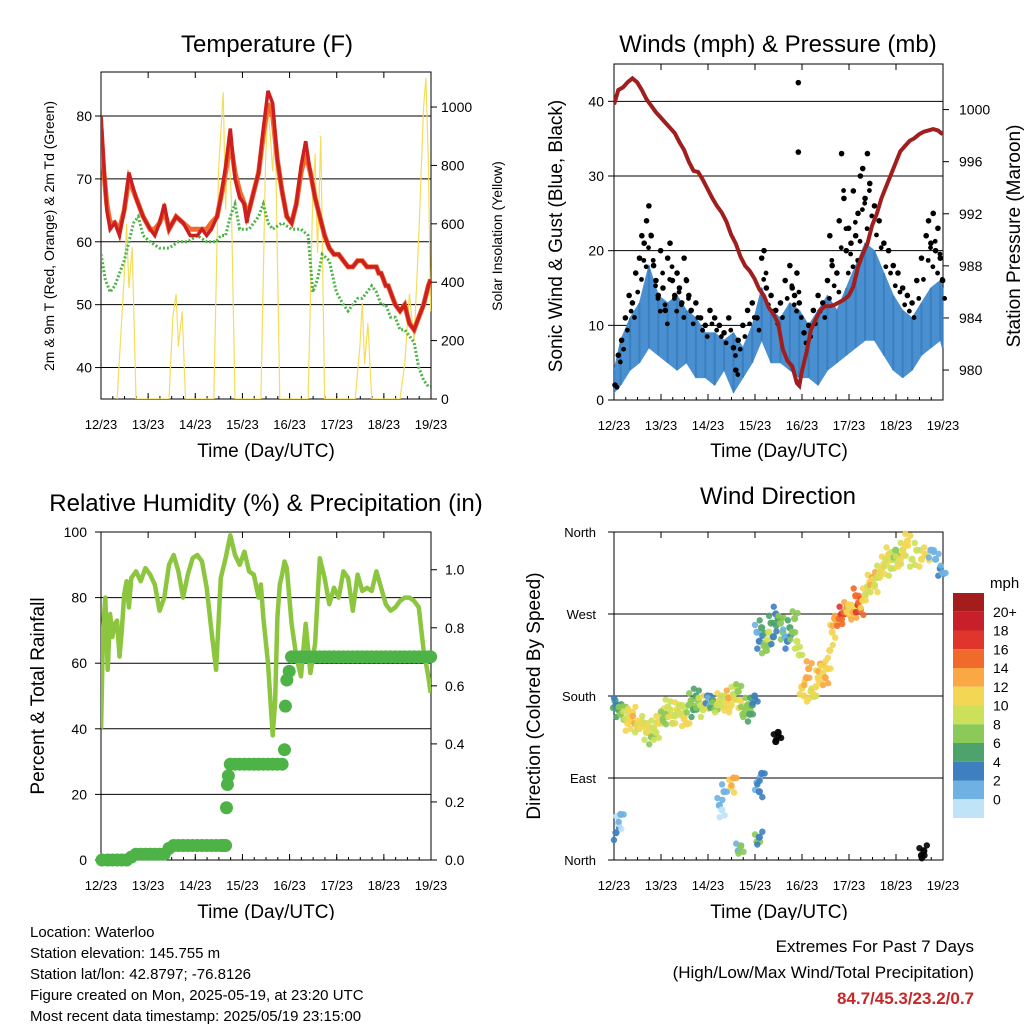  What do you see at coordinates (148, 885) in the screenshot?
I see `humidity-xtick-label: 13/23` at bounding box center [148, 885].